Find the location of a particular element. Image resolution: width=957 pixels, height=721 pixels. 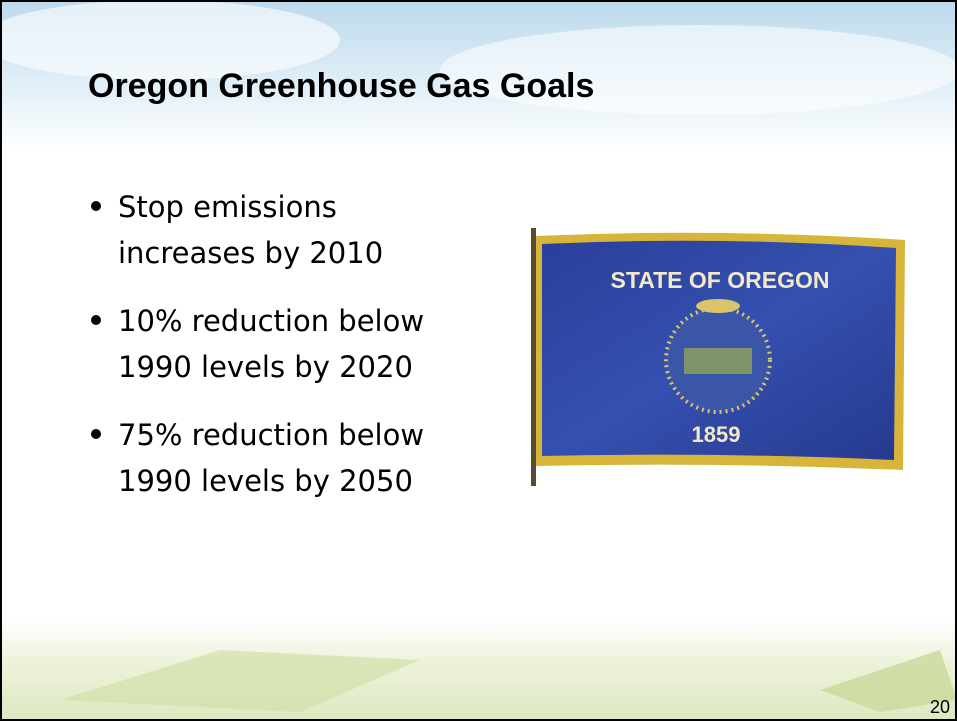

flag-eagle is located at coordinates (718, 306).